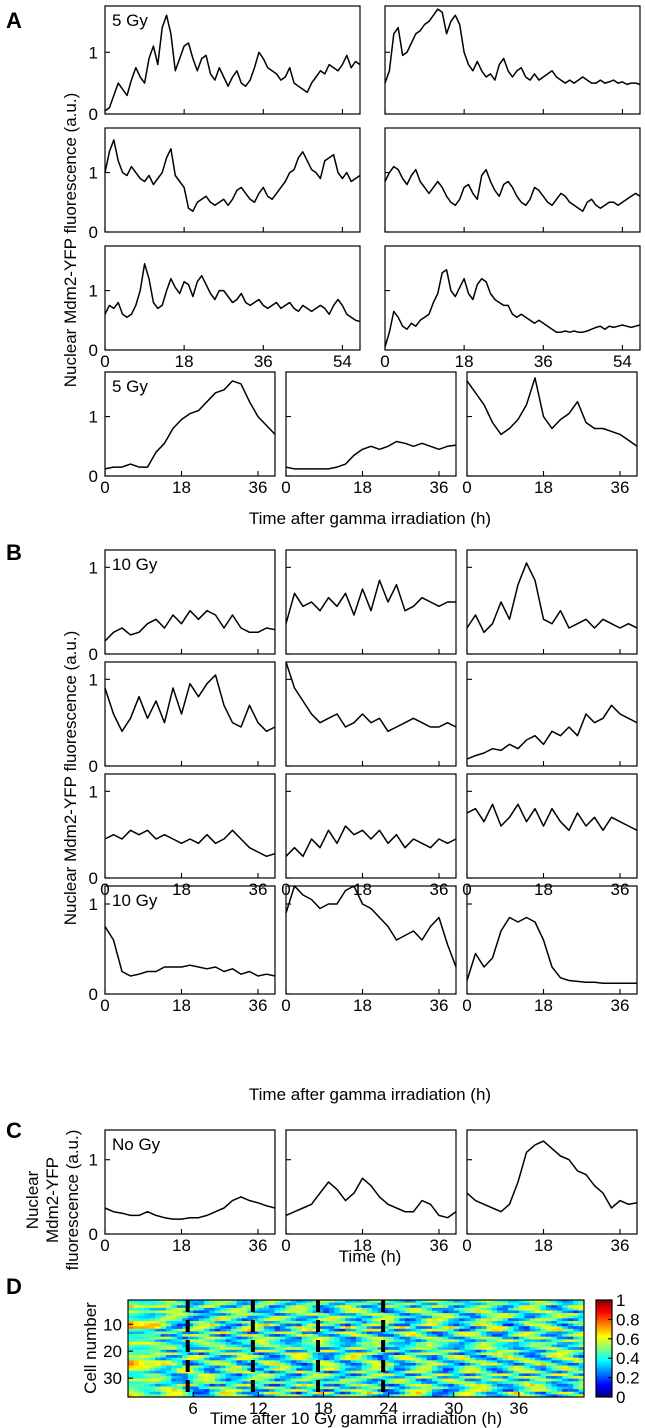  What do you see at coordinates (356, 1349) in the screenshot?
I see `heatmap-cells` at bounding box center [356, 1349].